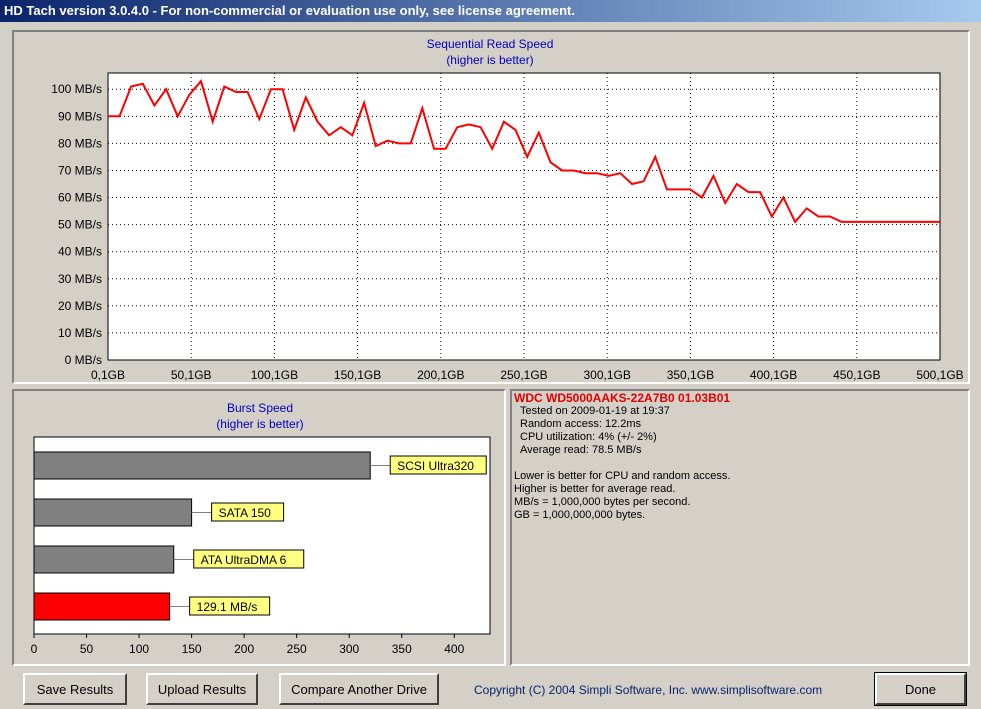 The image size is (981, 709). Describe the element at coordinates (244, 649) in the screenshot. I see `burst-x-tick-label: 200` at that location.